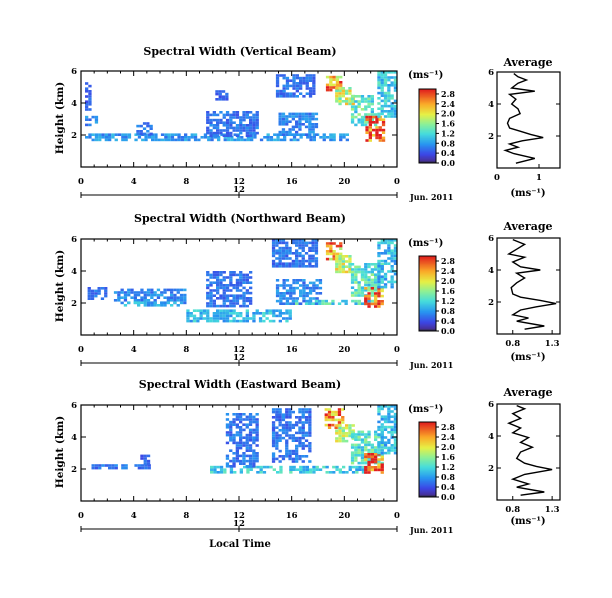 The image size is (612, 598). Describe the element at coordinates (334, 418) in the screenshot. I see `heatmap-region` at that location.